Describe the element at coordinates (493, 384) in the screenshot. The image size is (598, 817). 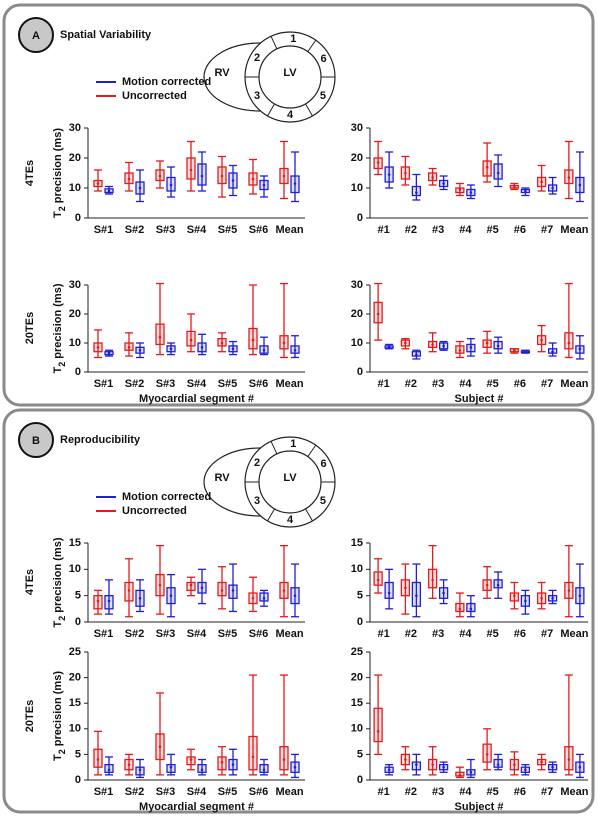
I see `x-tick-label: #5` at that location.